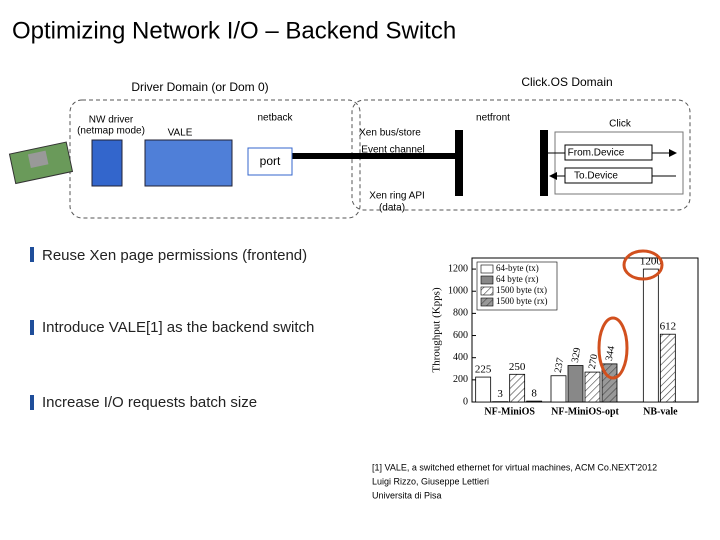 This screenshot has height=540, width=720. I want to click on data-label: 612, so click(668, 327).